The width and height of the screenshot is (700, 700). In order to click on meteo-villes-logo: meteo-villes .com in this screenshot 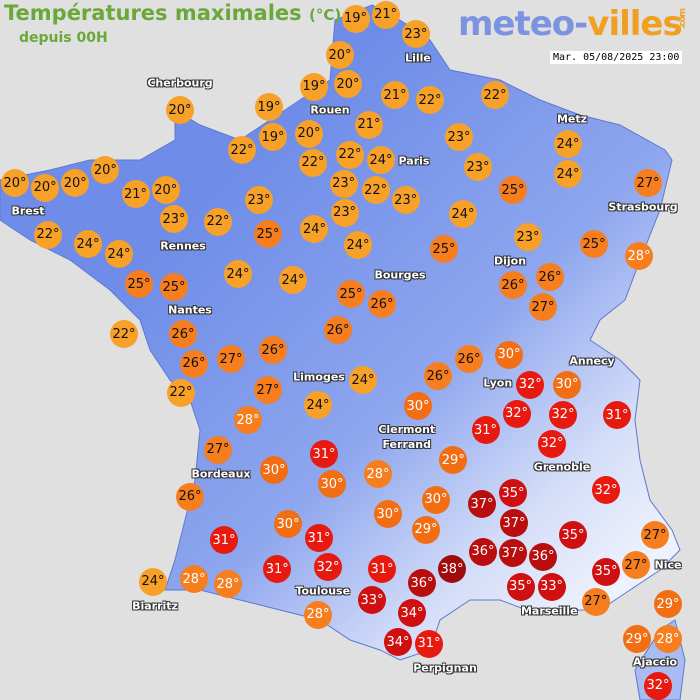, I will do `click(573, 24)`.